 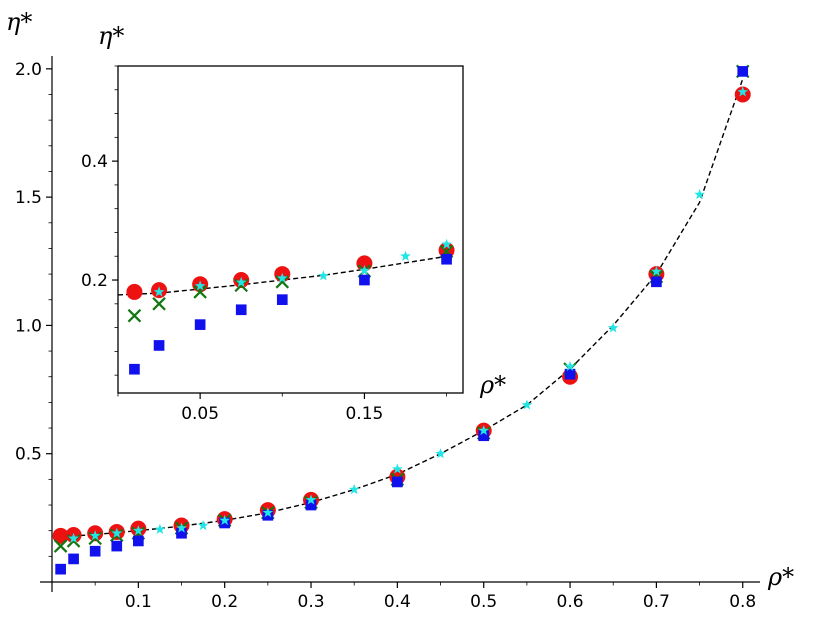 What do you see at coordinates (311, 602) in the screenshot?
I see `main-x-tick-label: 0.3` at bounding box center [311, 602].